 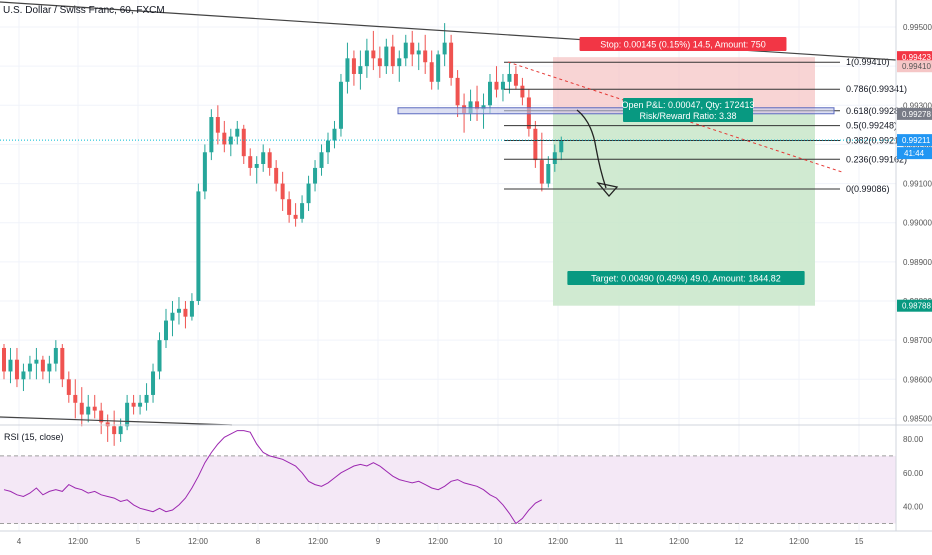 What do you see at coordinates (619, 541) in the screenshot?
I see `time-tick-label: 11` at bounding box center [619, 541].